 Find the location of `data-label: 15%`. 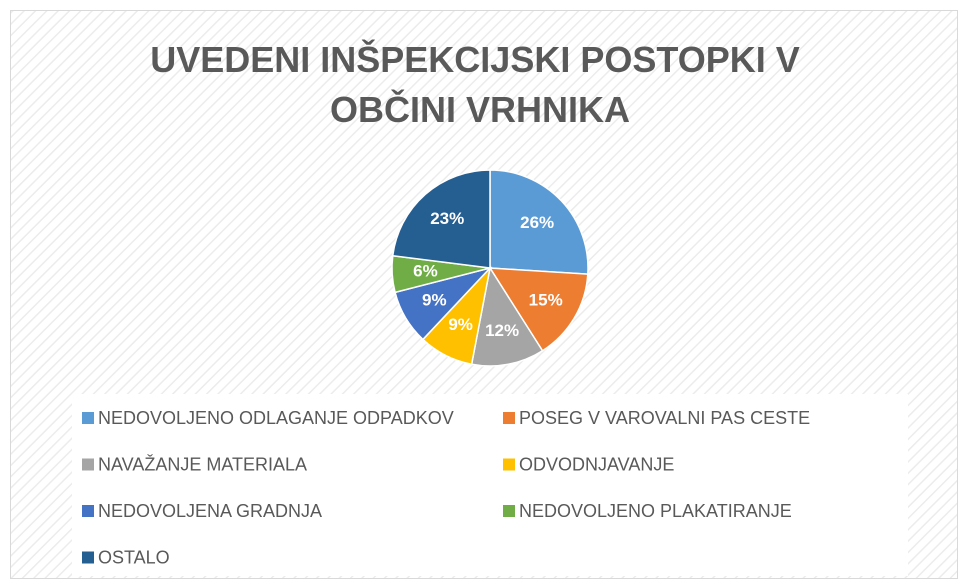

data-label: 15% is located at coordinates (546, 299).